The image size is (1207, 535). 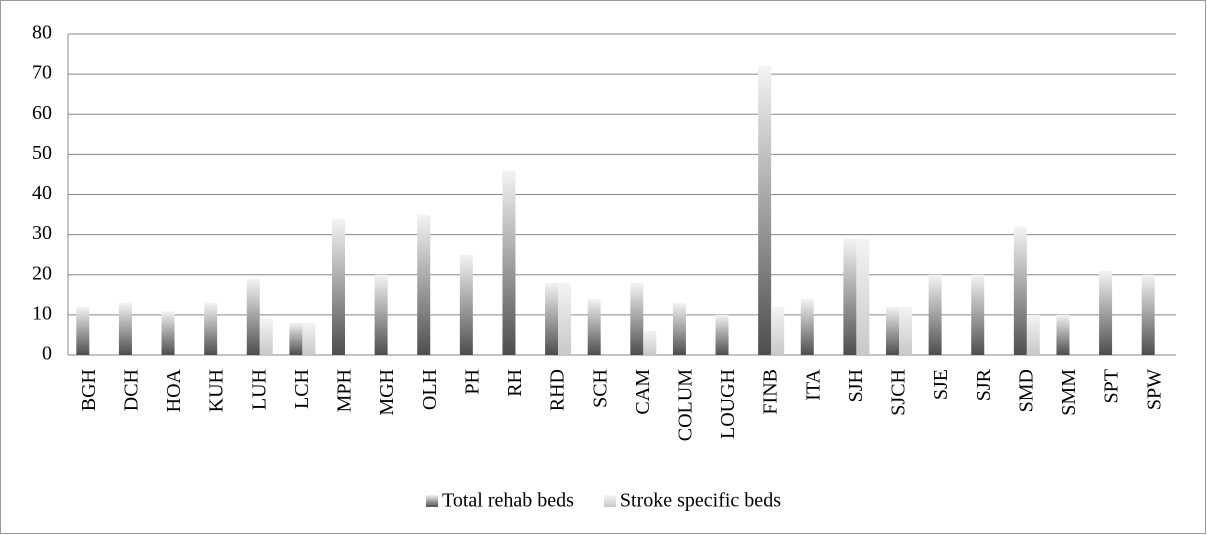 I want to click on y-tick-label: 50, so click(x=42, y=153).